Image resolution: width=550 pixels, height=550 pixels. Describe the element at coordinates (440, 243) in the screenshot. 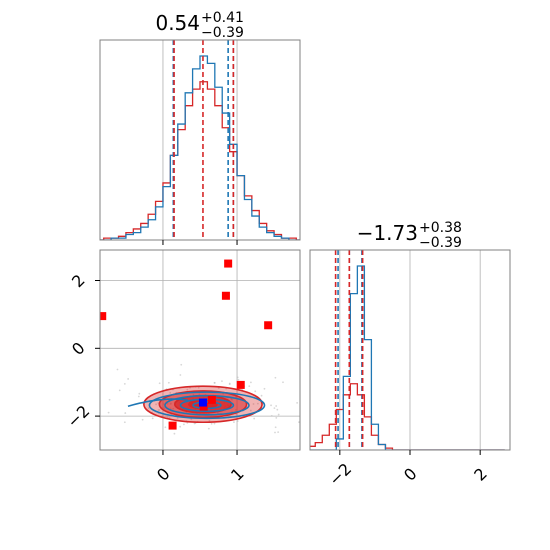

I see `title-param-2-minus: −0.39` at that location.